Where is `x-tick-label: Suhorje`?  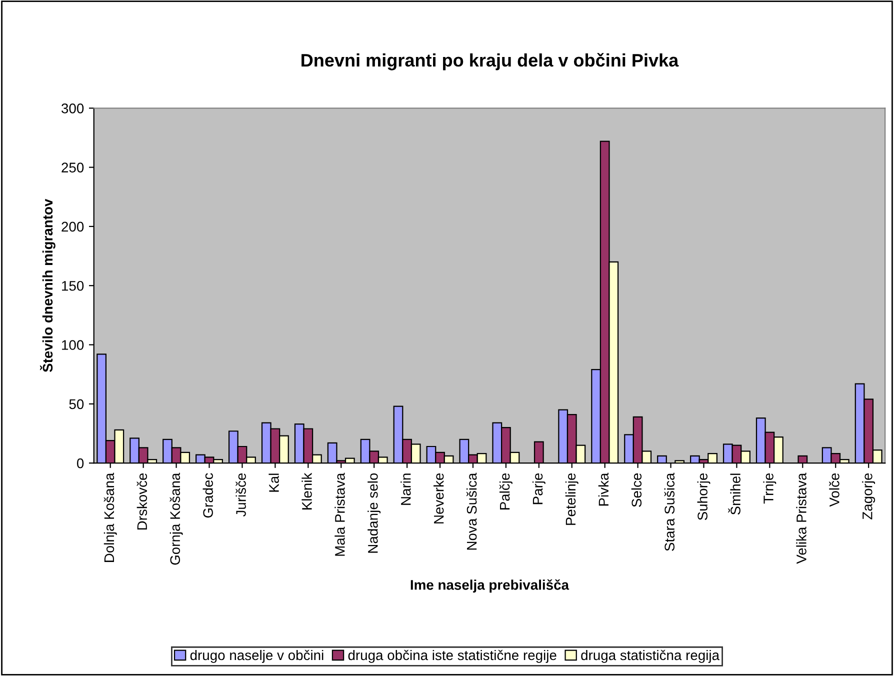
x-tick-label: Suhorje is located at coordinates (703, 496).